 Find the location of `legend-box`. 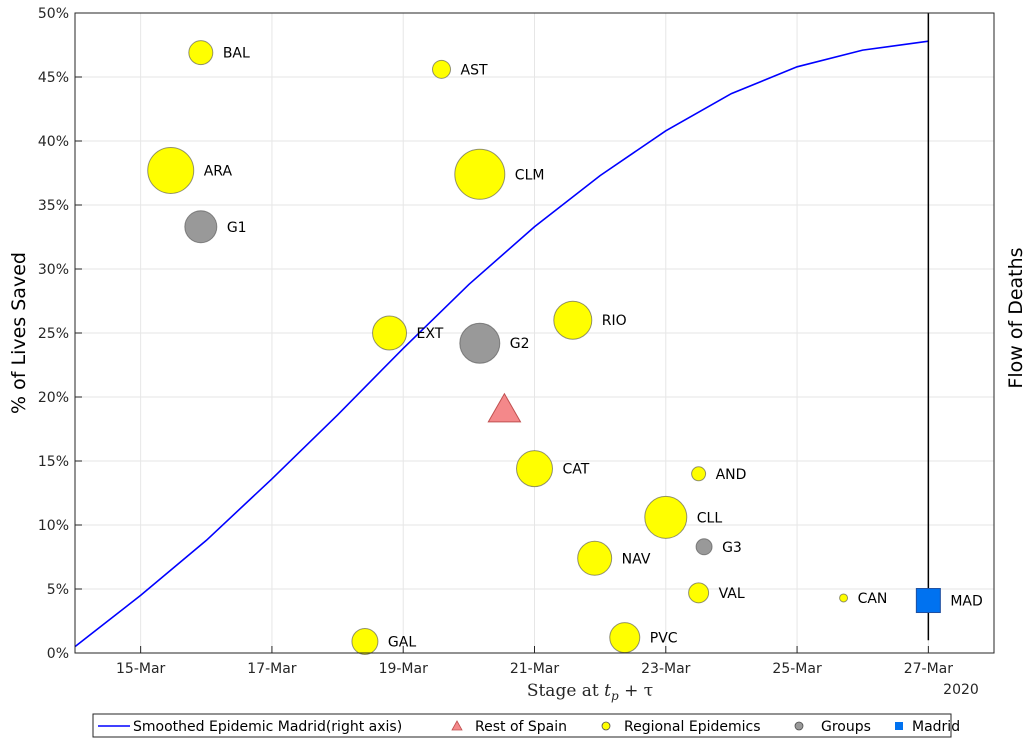

legend-box is located at coordinates (522, 725).